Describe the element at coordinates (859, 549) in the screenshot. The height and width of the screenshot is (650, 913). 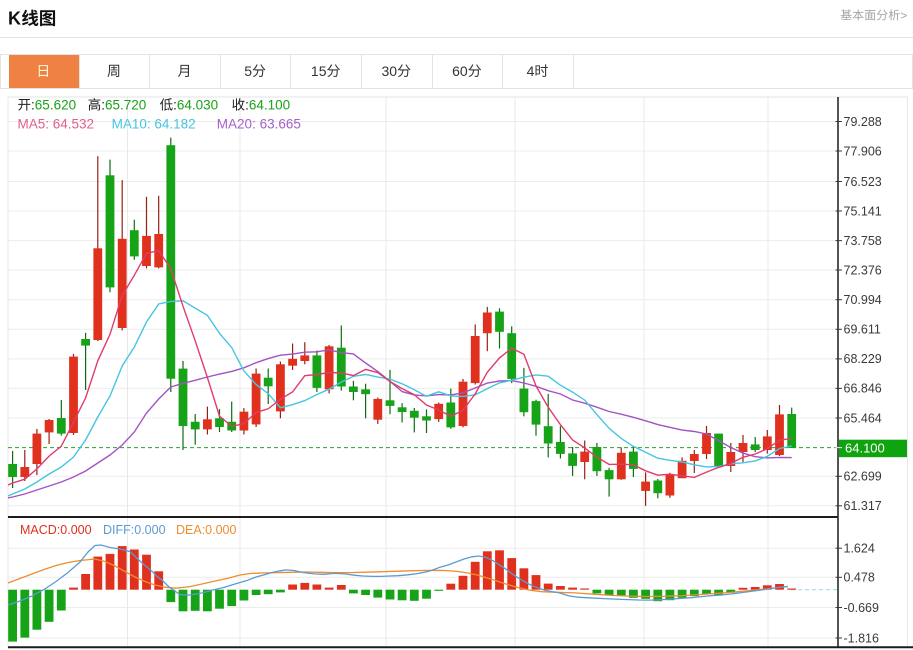
I see `svg-text: 1.624` at that location.